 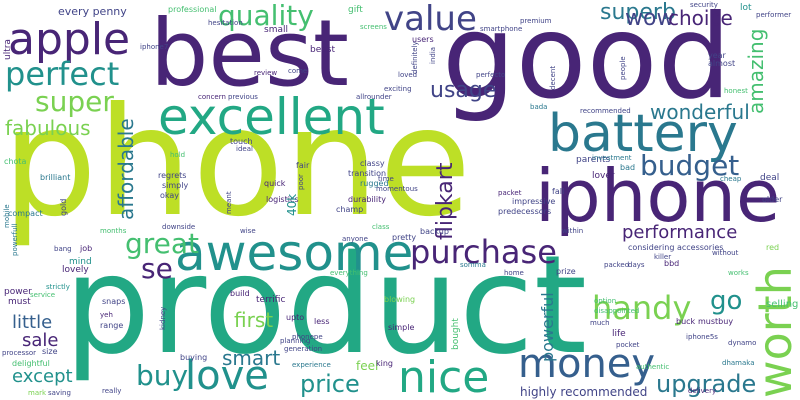 What do you see at coordinates (15, 239) in the screenshot?
I see `word-powerfull: powerfull` at bounding box center [15, 239].